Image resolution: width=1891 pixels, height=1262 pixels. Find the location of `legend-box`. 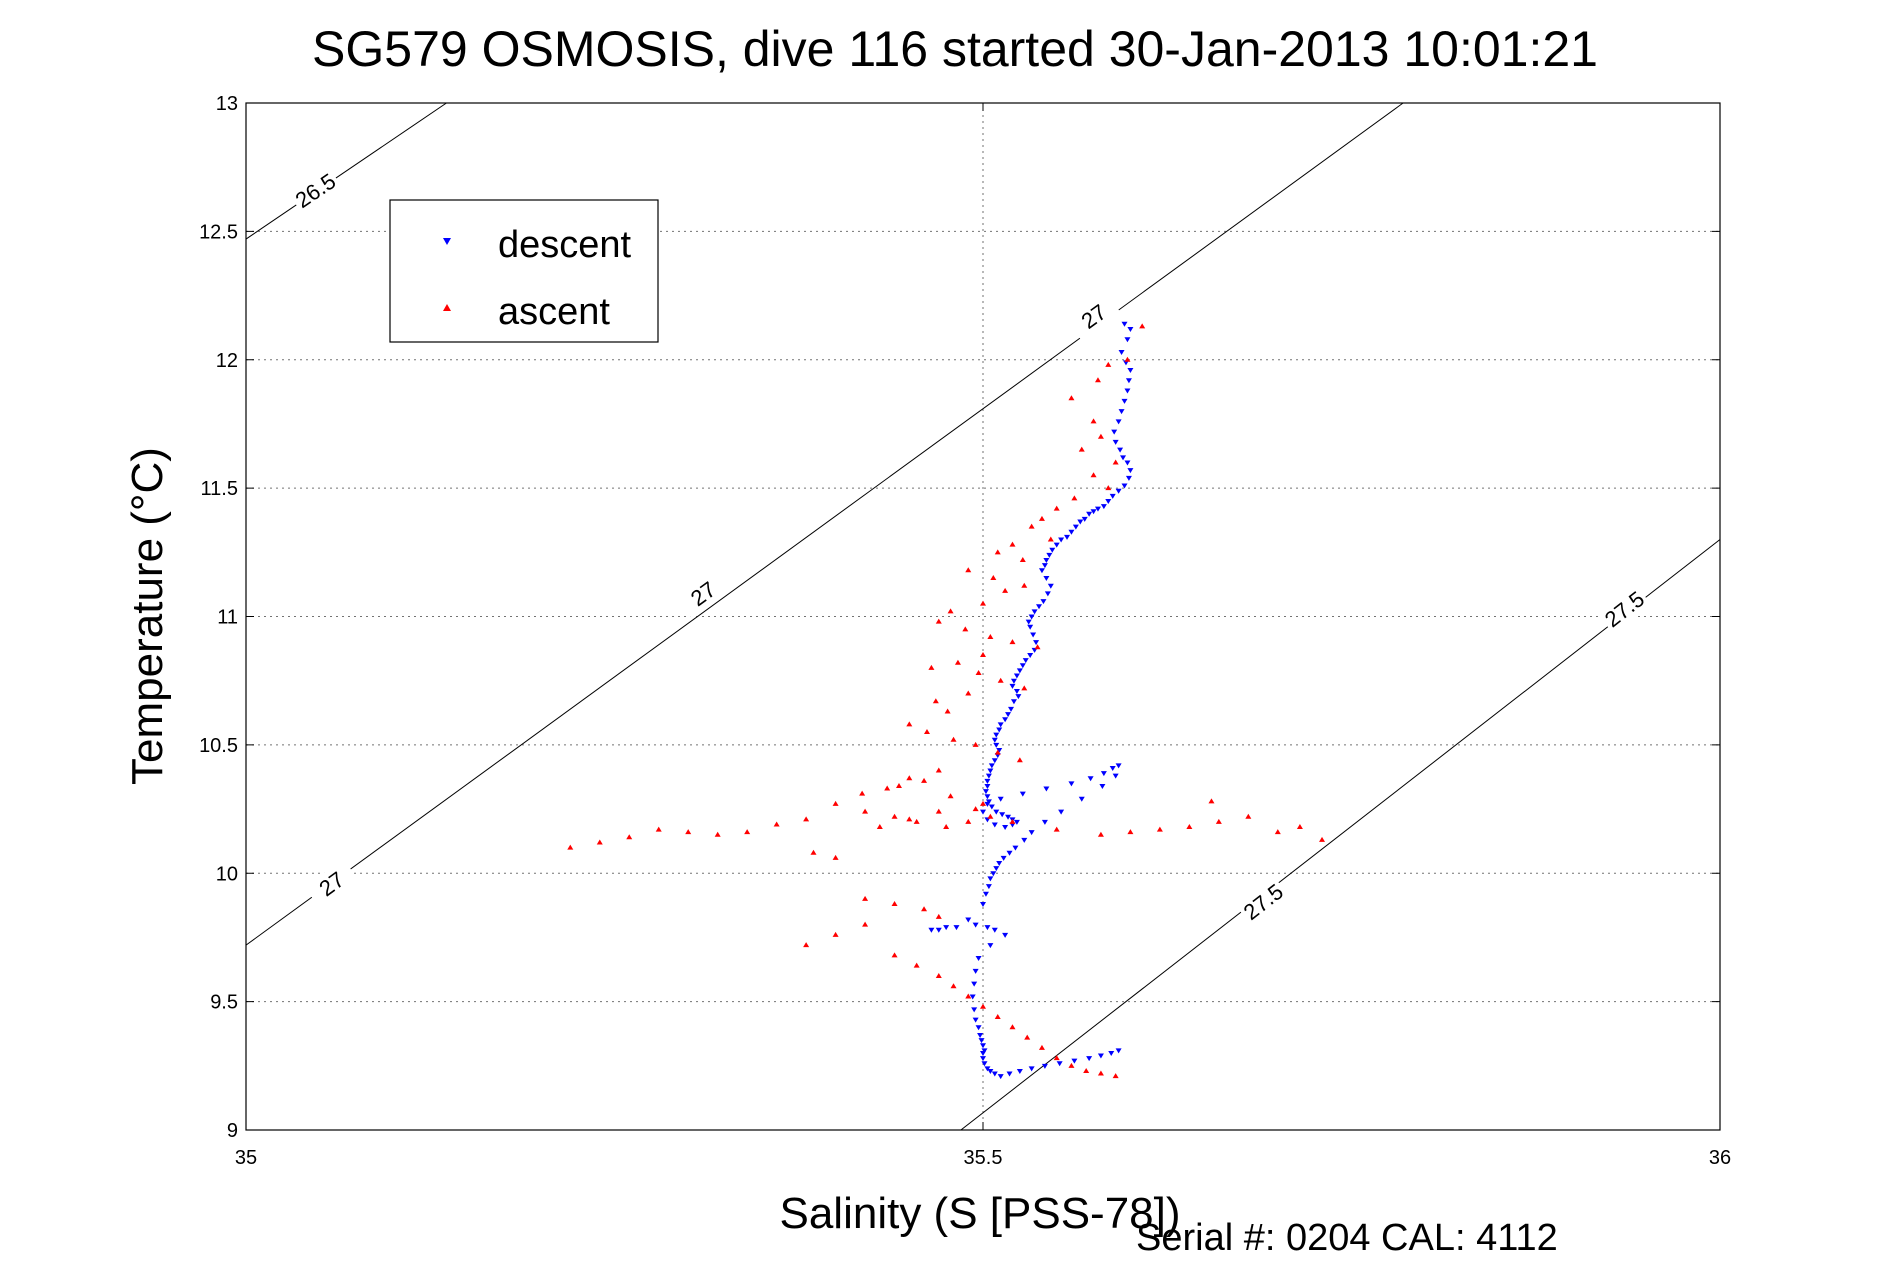

legend-box is located at coordinates (524, 271).